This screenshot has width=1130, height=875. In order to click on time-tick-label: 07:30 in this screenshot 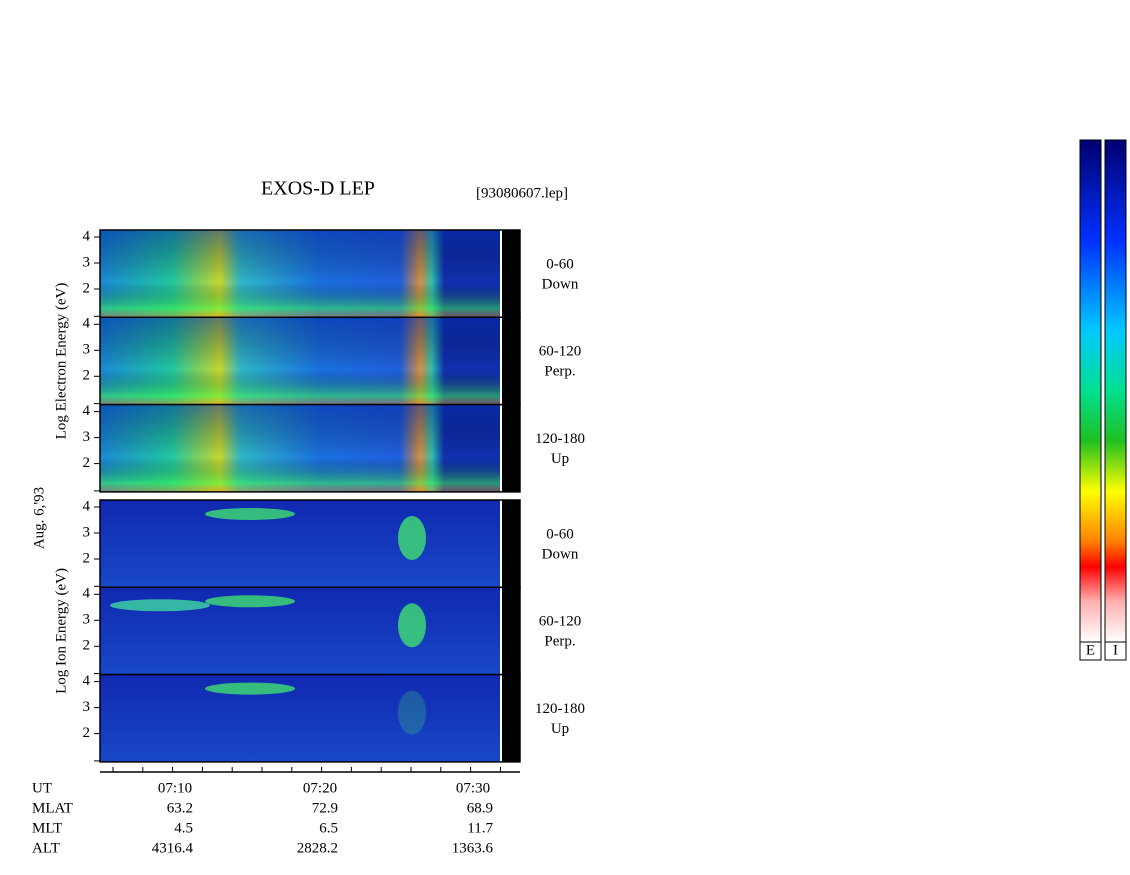, I will do `click(473, 788)`.